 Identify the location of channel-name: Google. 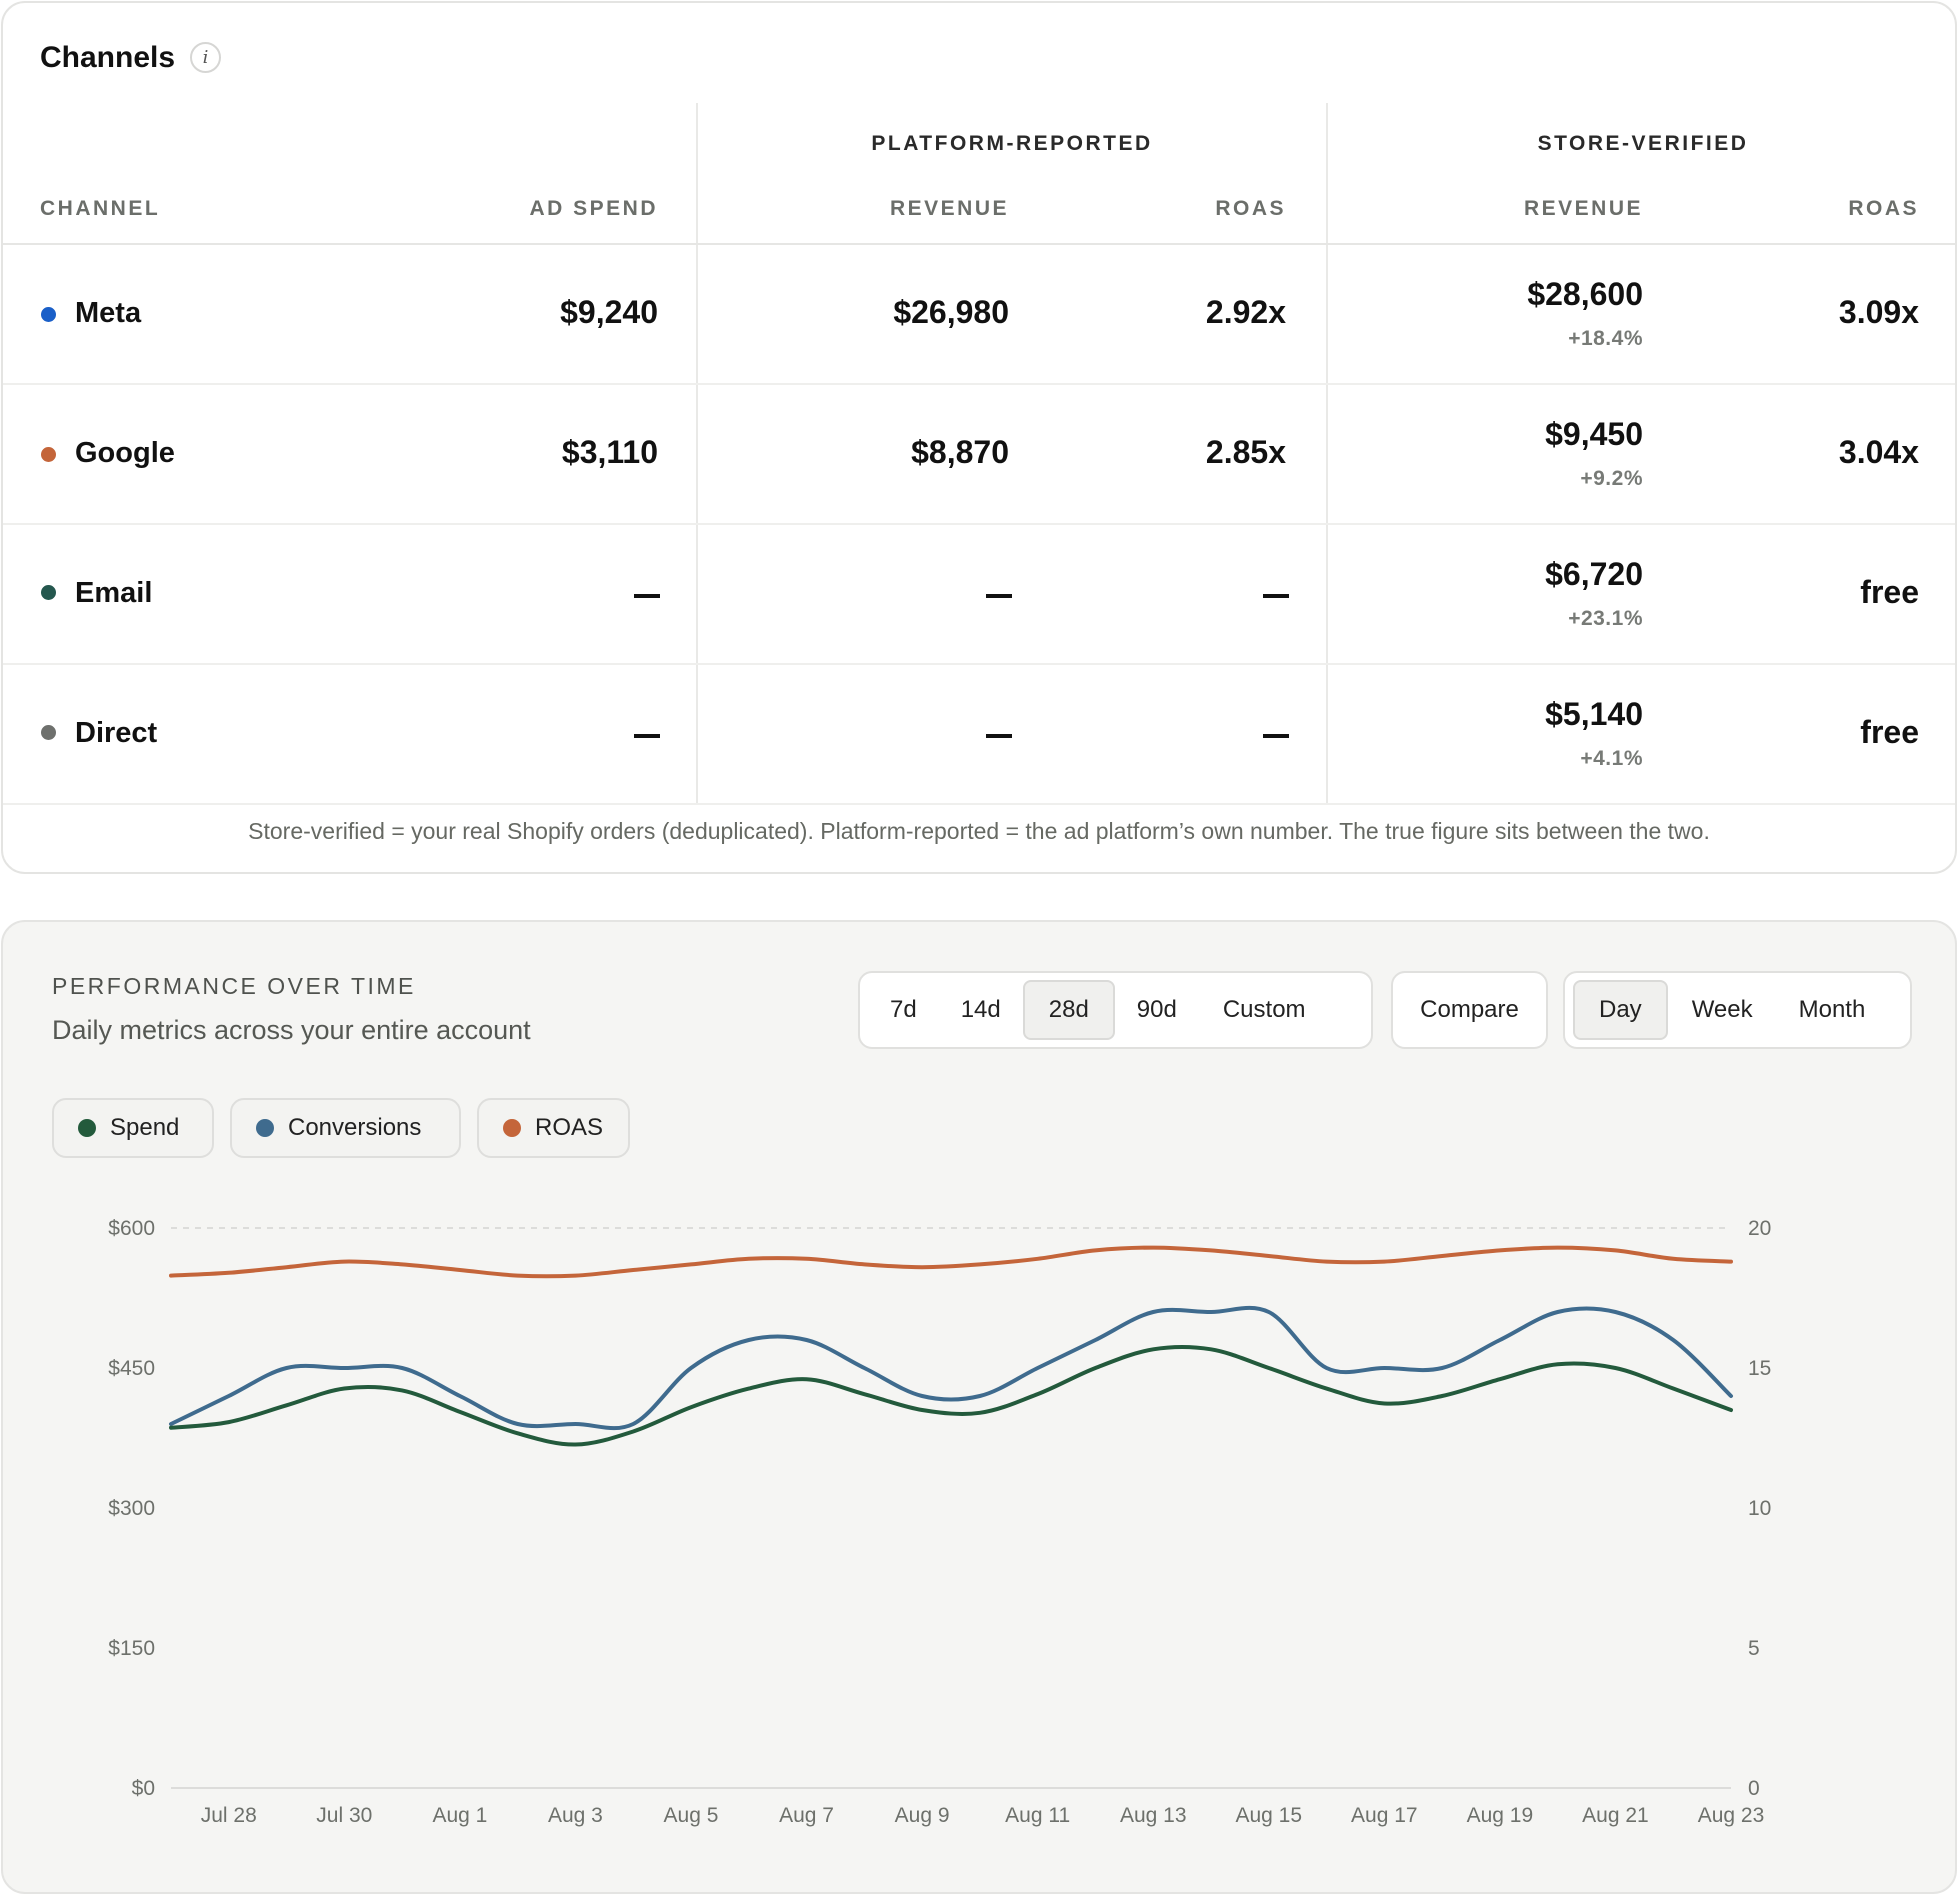
(125, 453).